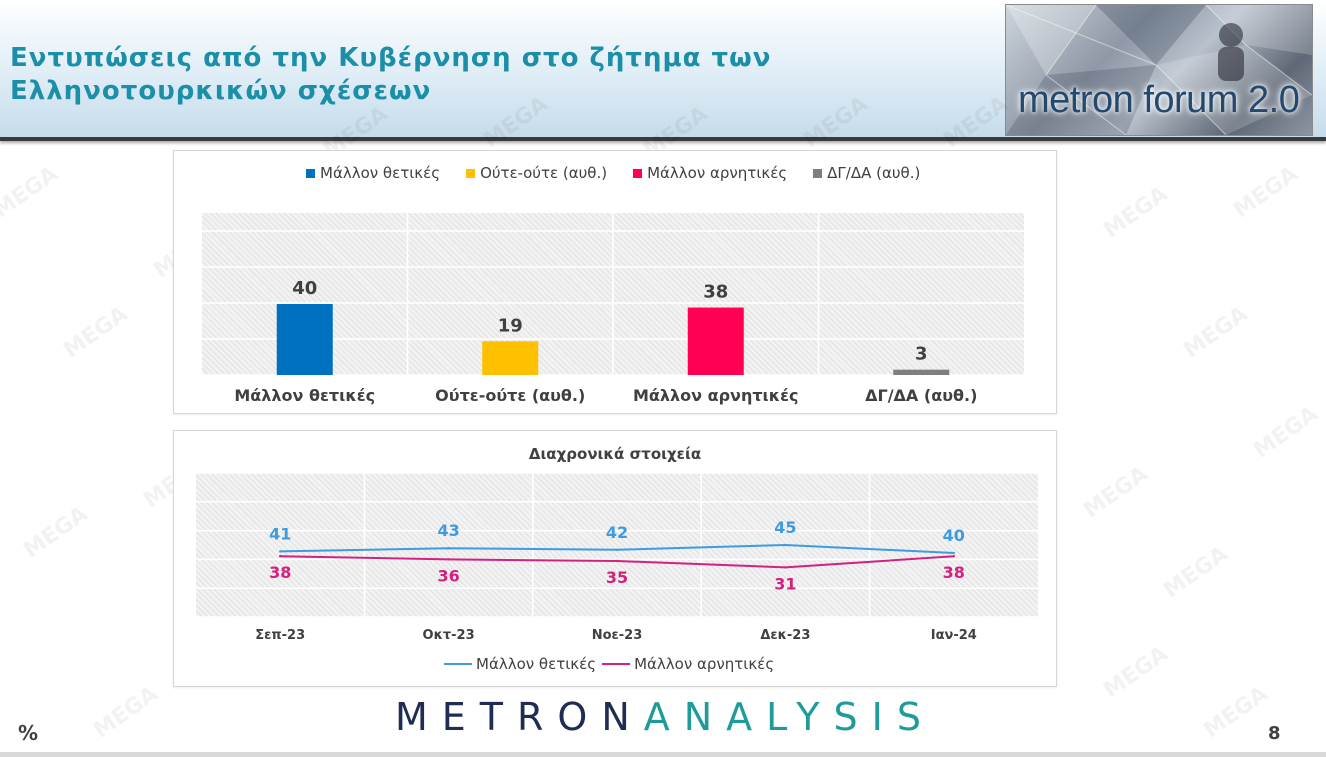 The image size is (1326, 757). Describe the element at coordinates (510, 395) in the screenshot. I see `x-tick-label: Ούτε-ούτε (αυθ.)` at that location.